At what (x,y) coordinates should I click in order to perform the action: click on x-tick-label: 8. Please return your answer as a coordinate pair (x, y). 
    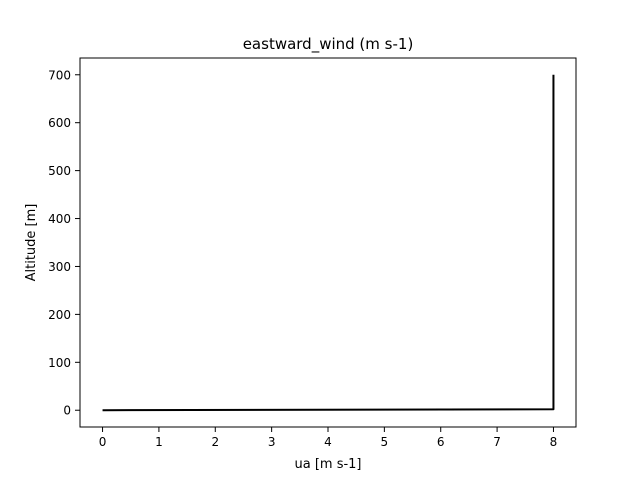
    Looking at the image, I should click on (554, 442).